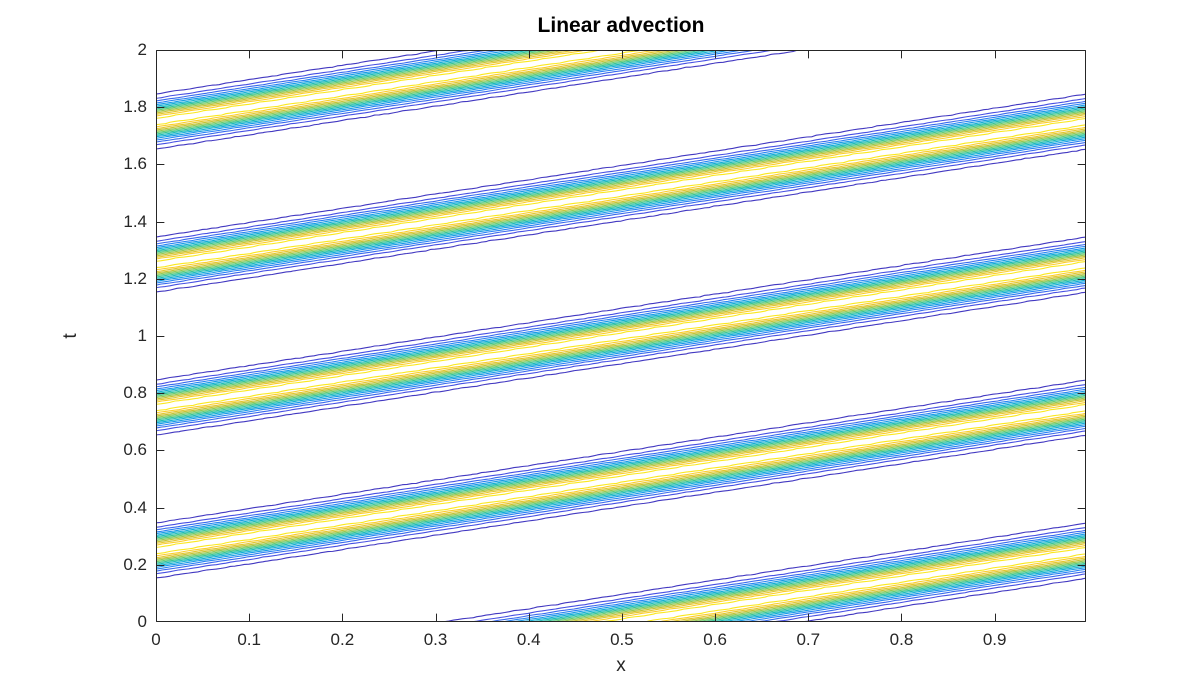 The image size is (1200, 700). What do you see at coordinates (249, 639) in the screenshot?
I see `x-tick-label: 0.1` at bounding box center [249, 639].